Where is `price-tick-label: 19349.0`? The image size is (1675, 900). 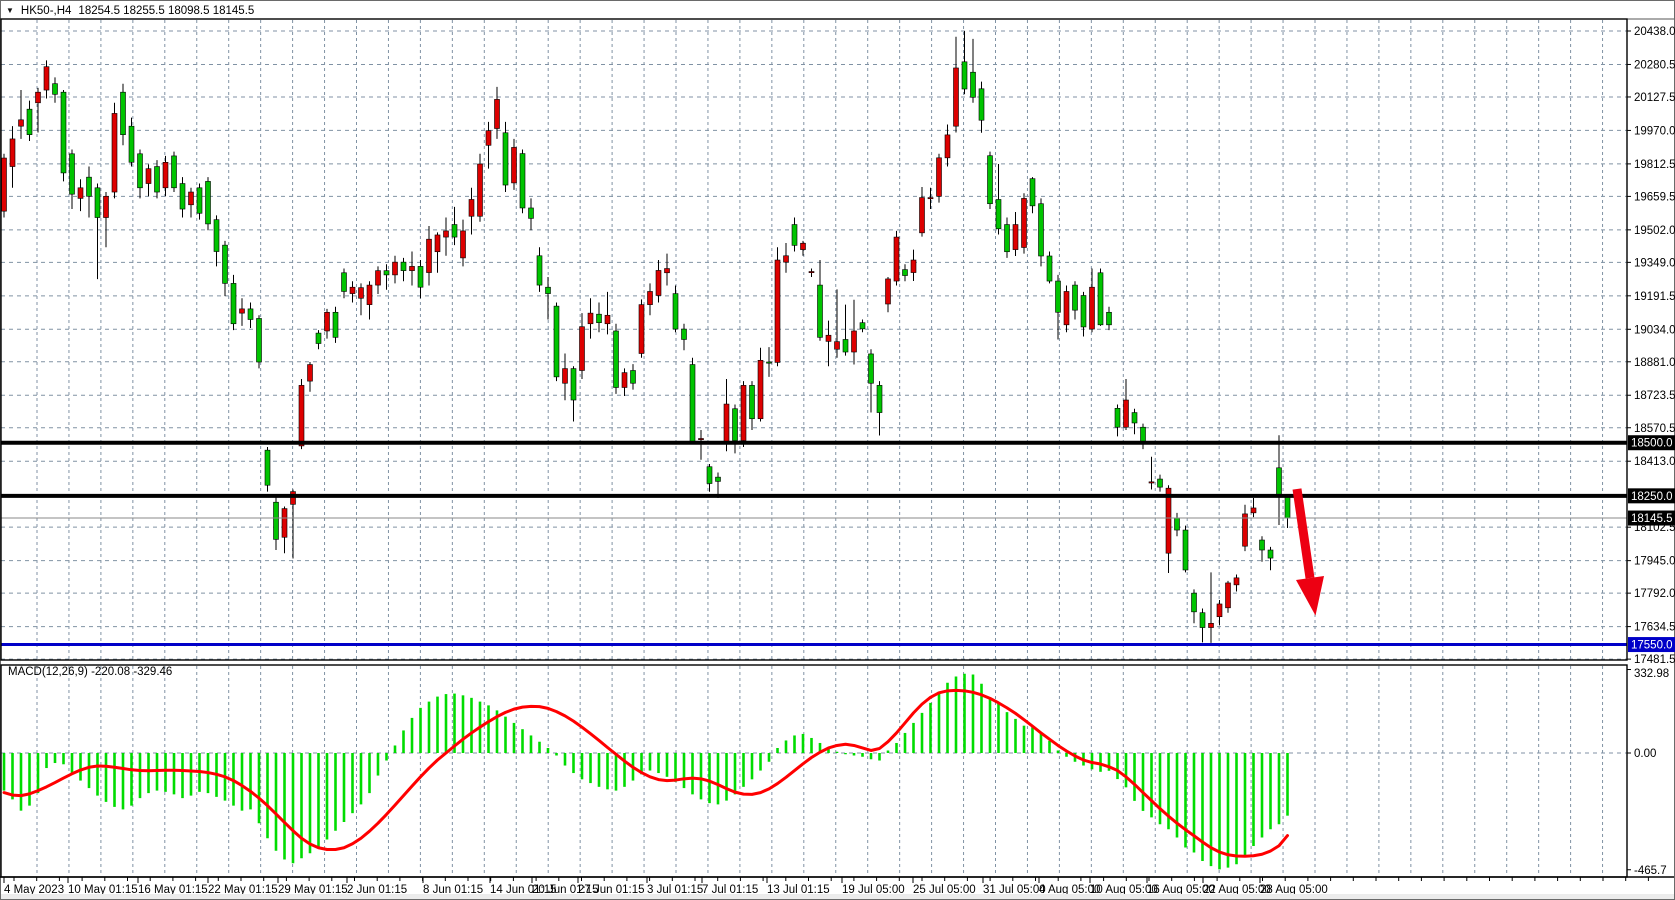 price-tick-label: 19349.0 is located at coordinates (1654, 263).